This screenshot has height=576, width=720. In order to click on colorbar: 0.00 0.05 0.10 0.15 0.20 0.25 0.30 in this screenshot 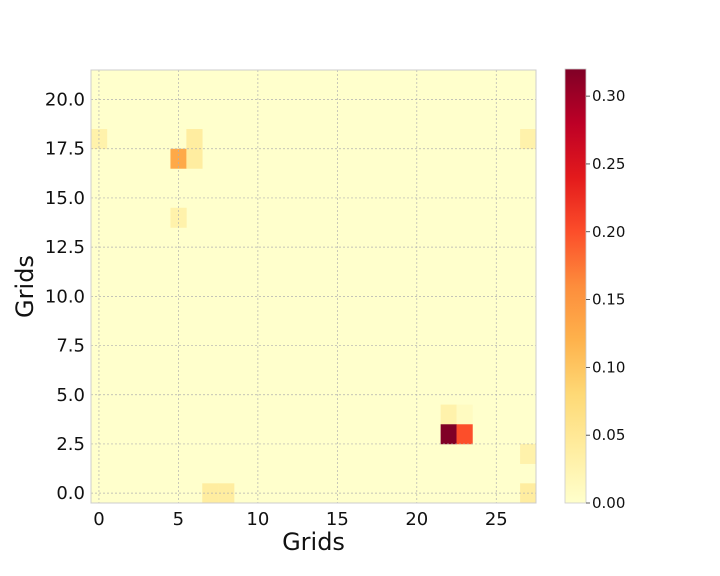, I will do `click(594, 290)`.